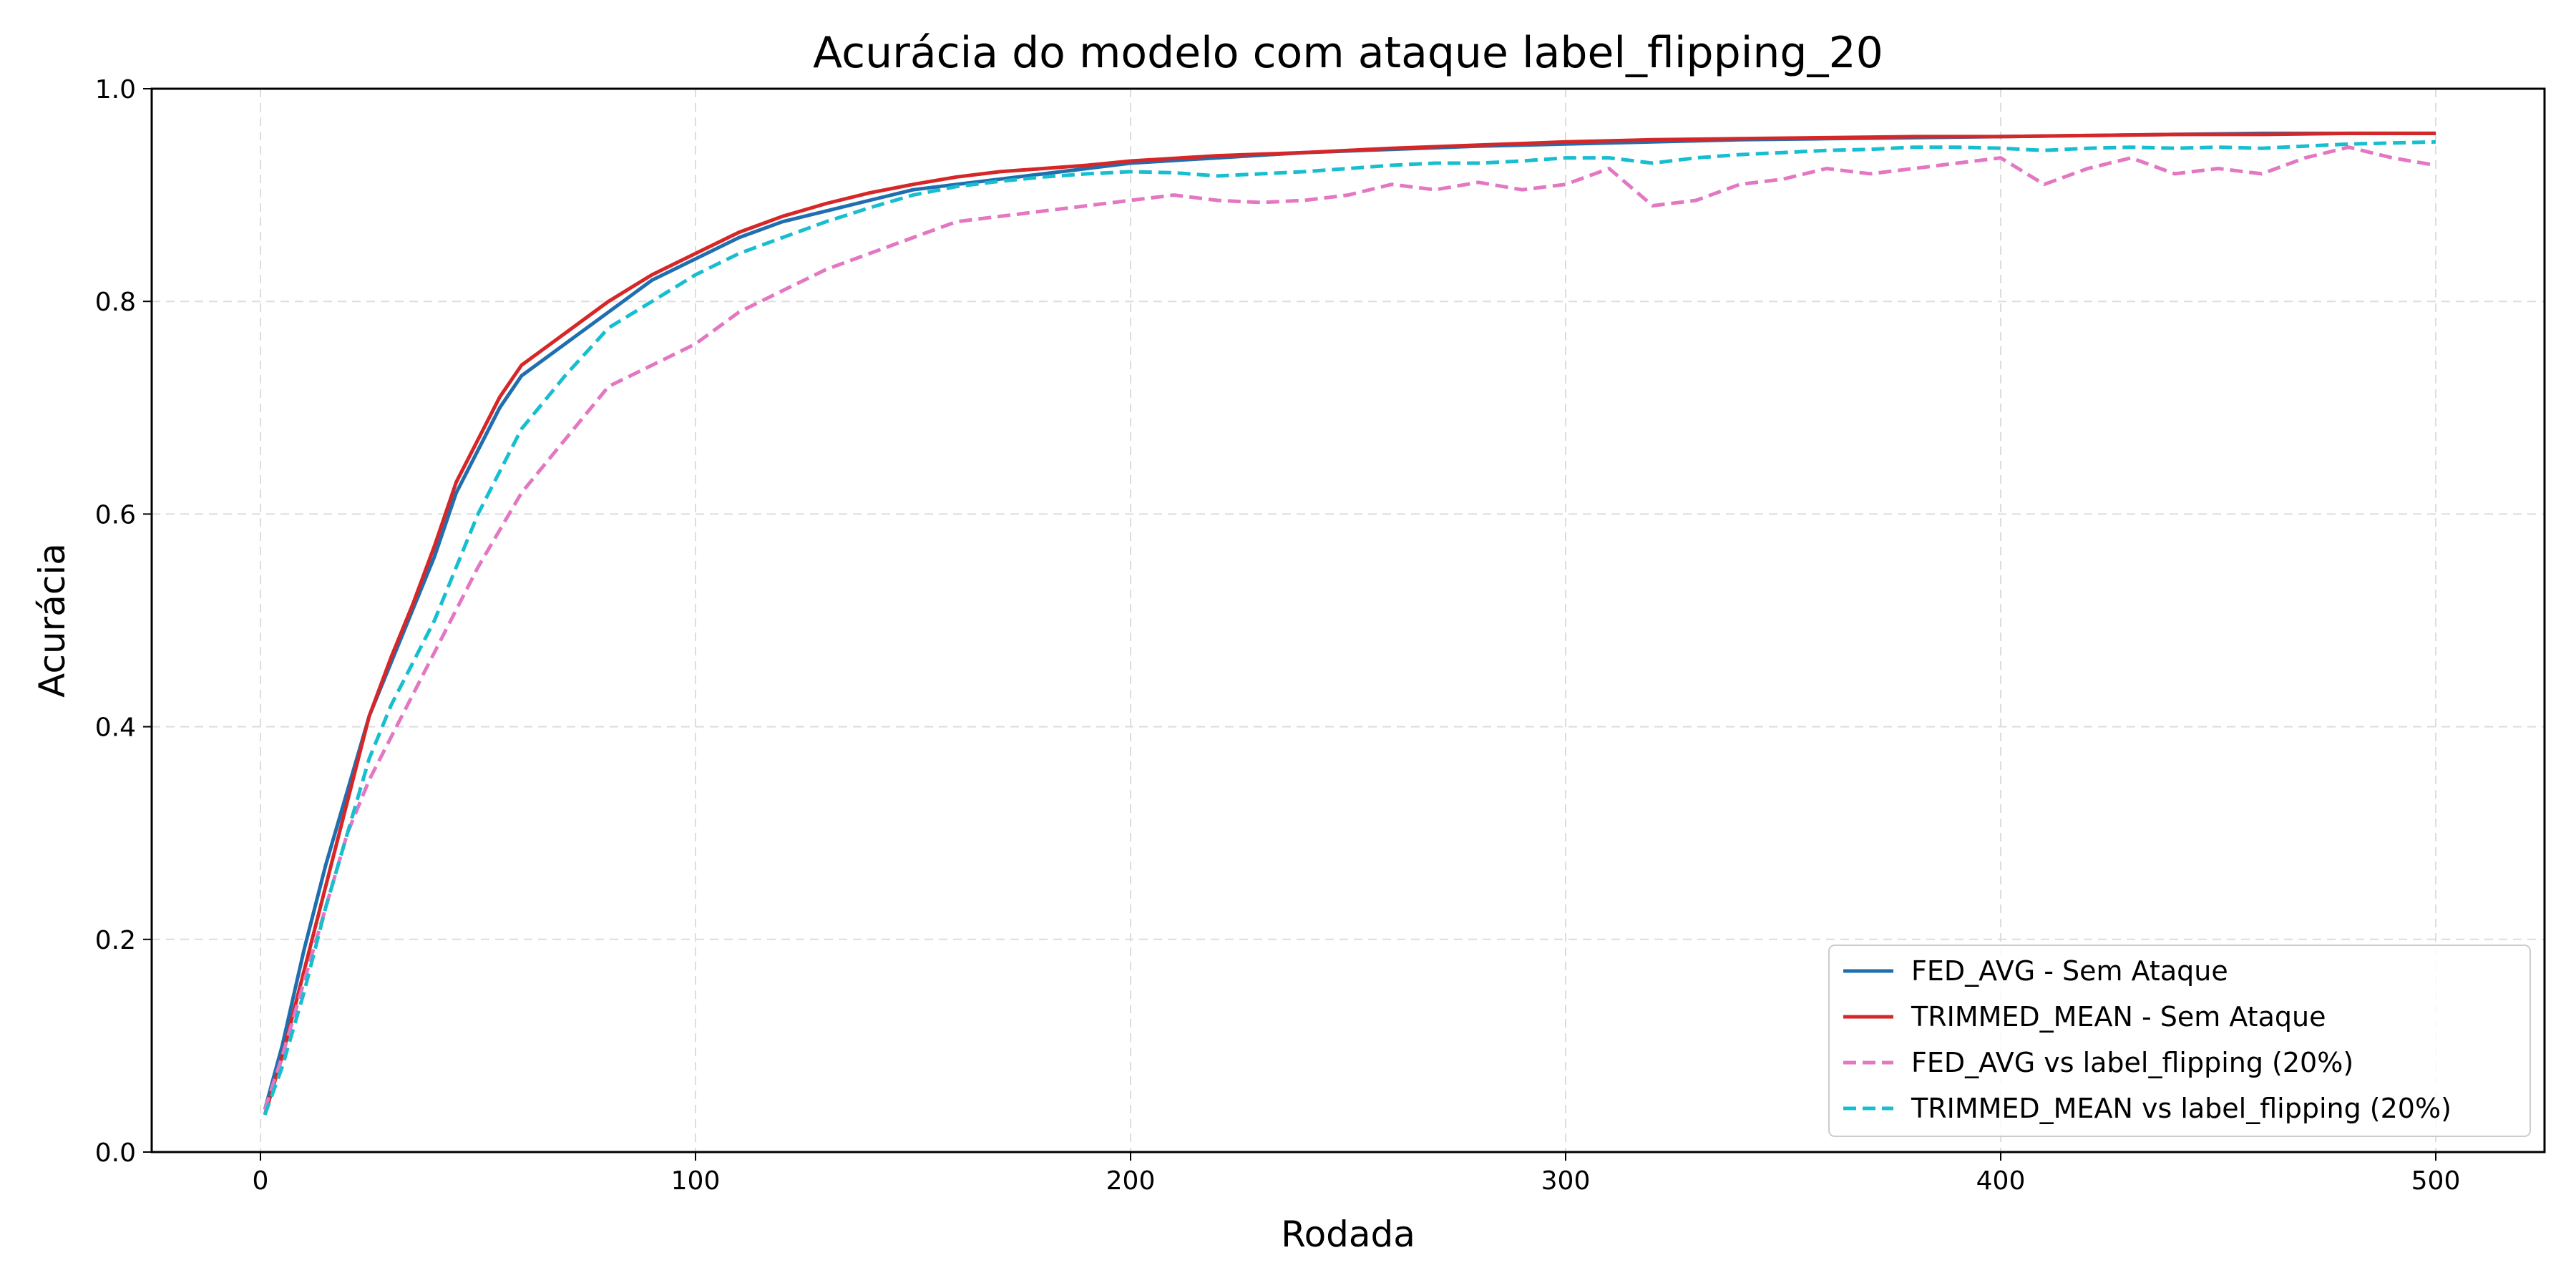 This screenshot has height=1288, width=2576. I want to click on x-tick-label: 500, so click(2436, 1181).